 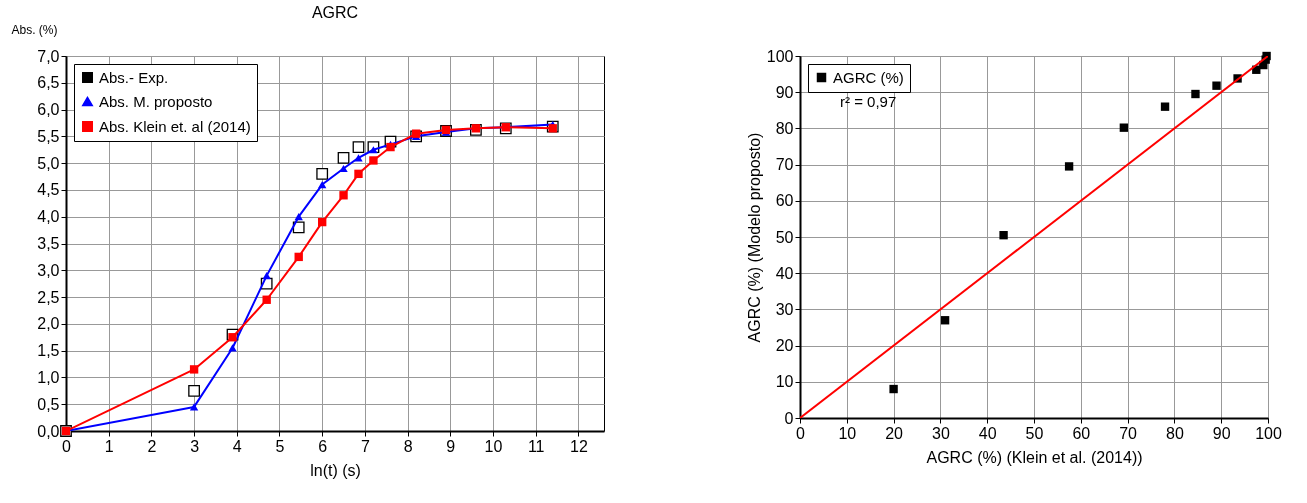 What do you see at coordinates (536, 446) in the screenshot?
I see `x-tick-label: 11` at bounding box center [536, 446].